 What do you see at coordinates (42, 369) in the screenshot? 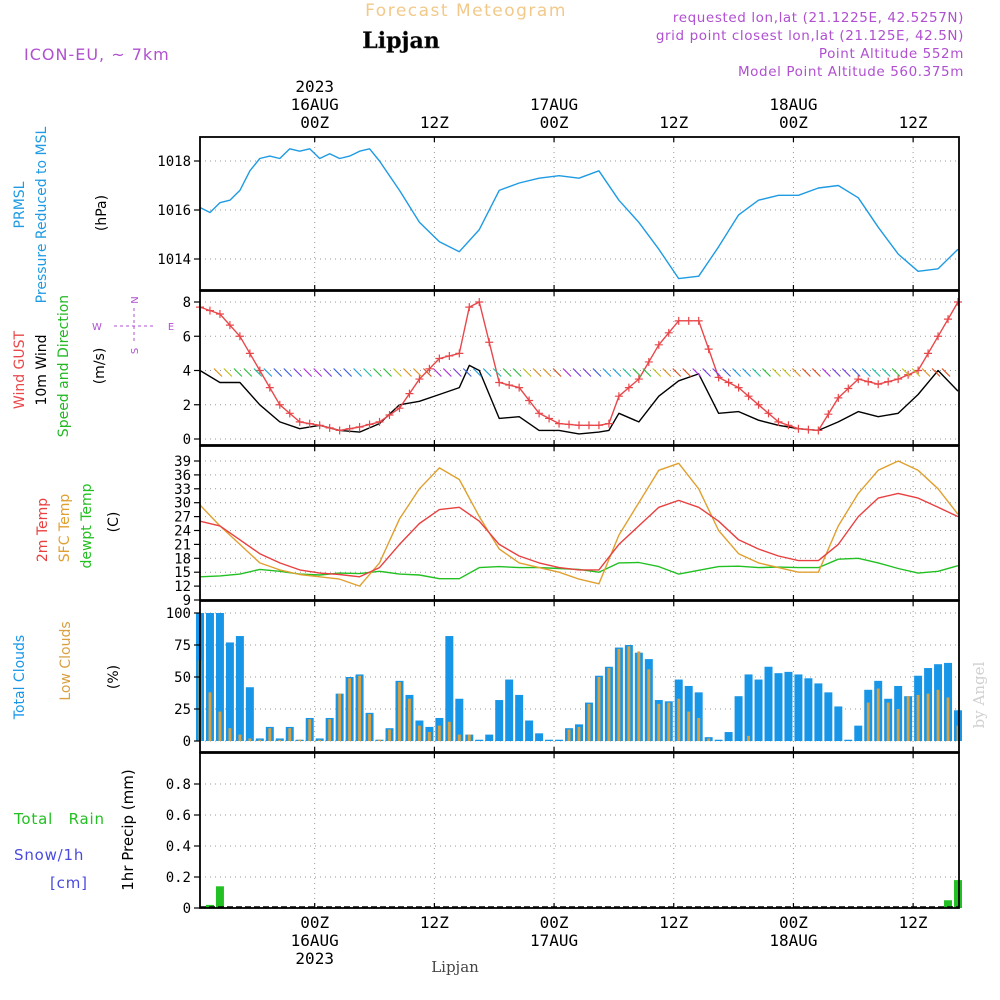
I see `wind-10m-label: 10m Wind` at bounding box center [42, 369].